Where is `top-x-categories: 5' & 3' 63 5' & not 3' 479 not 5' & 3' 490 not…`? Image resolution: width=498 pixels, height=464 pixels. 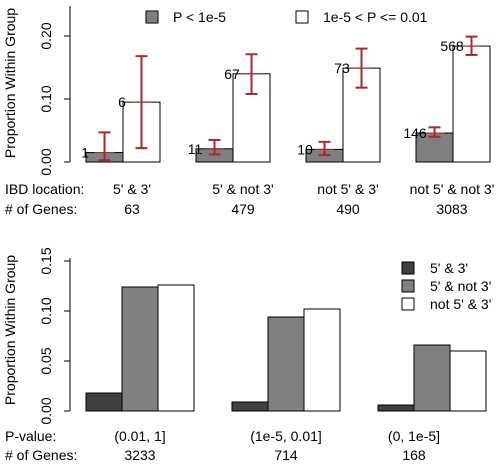
top-x-categories: 5' & 3' 63 5' & not 3' 479 not 5' & 3' 490 not… is located at coordinates (303, 199).